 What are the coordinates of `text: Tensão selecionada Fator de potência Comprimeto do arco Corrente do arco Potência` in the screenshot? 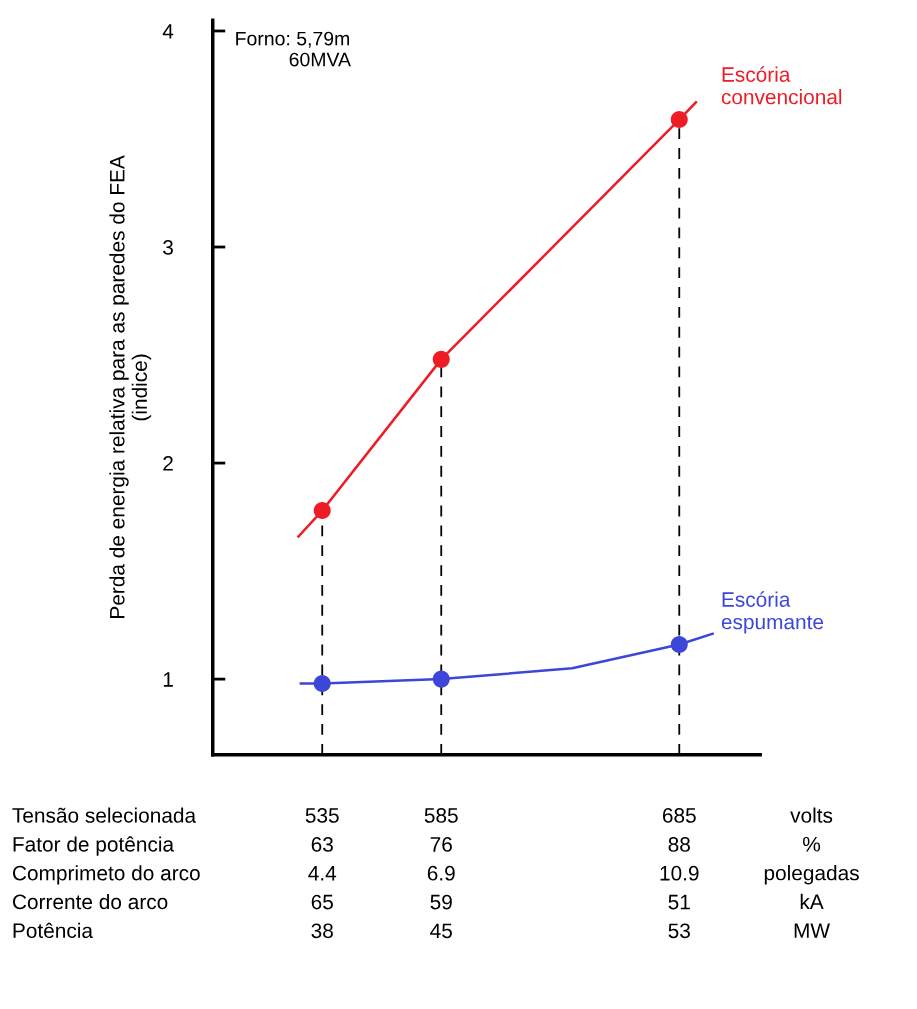 It's located at (106, 873).